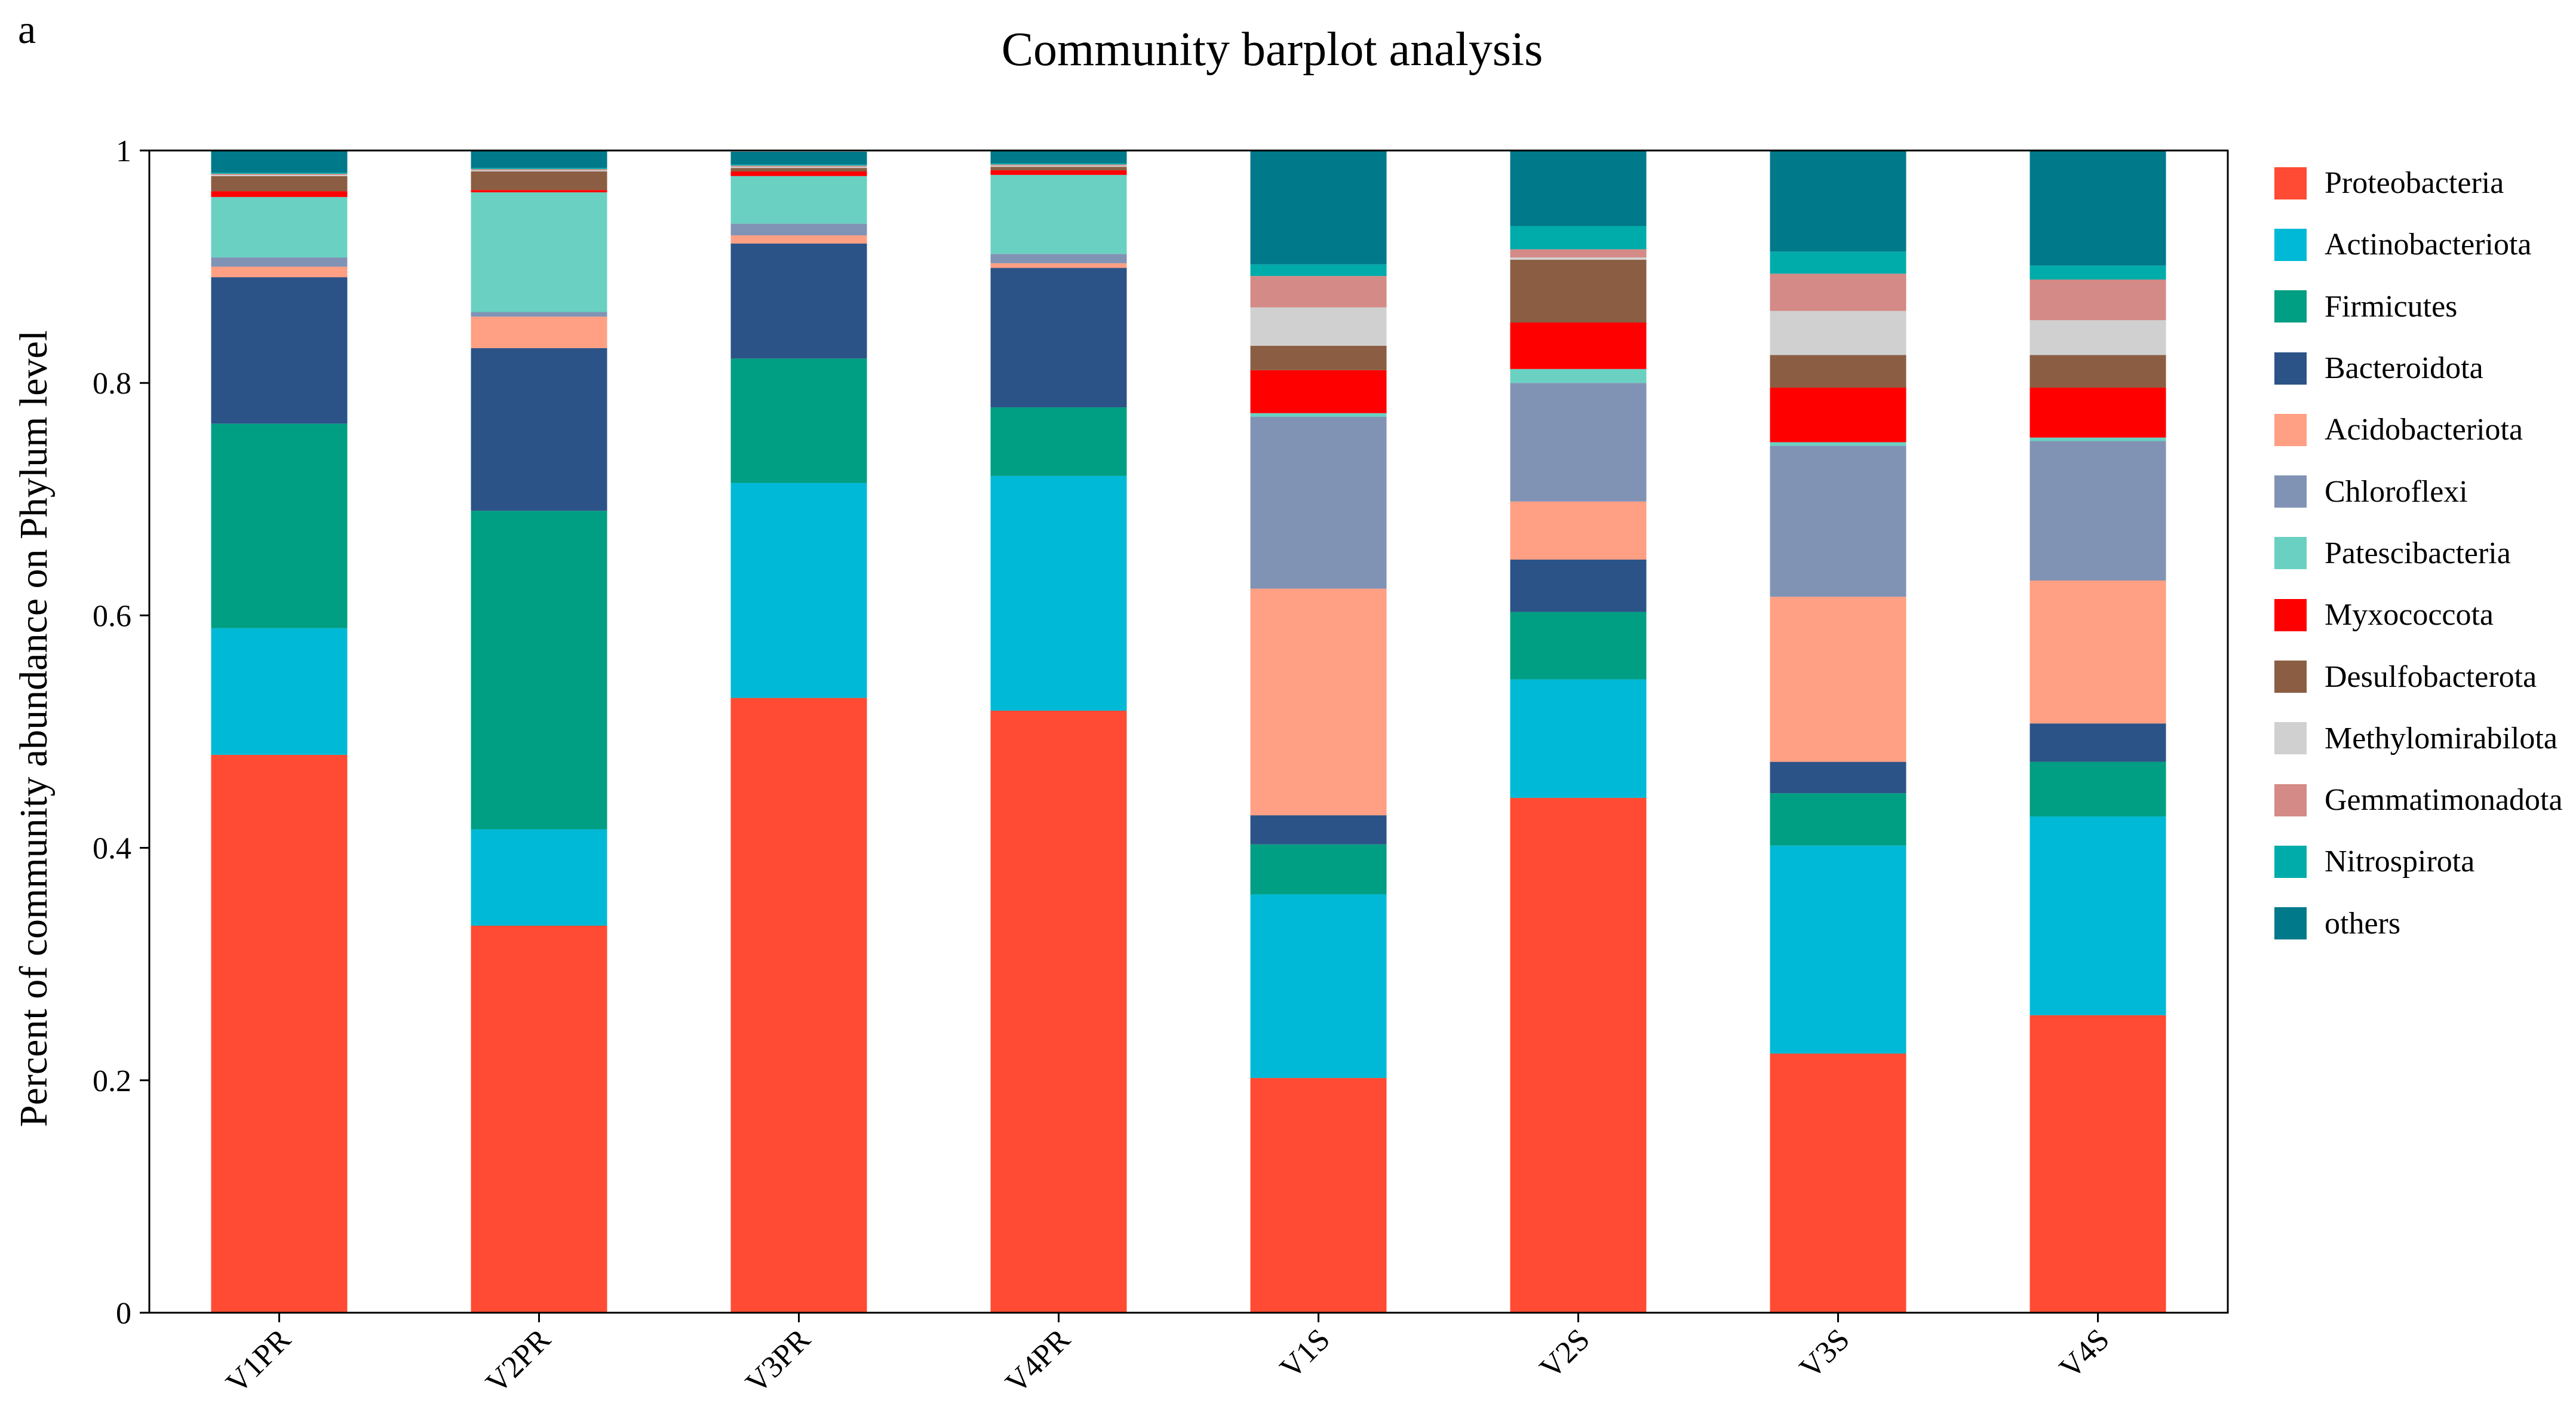  I want to click on legend-label: Firmicutes, so click(2391, 306).